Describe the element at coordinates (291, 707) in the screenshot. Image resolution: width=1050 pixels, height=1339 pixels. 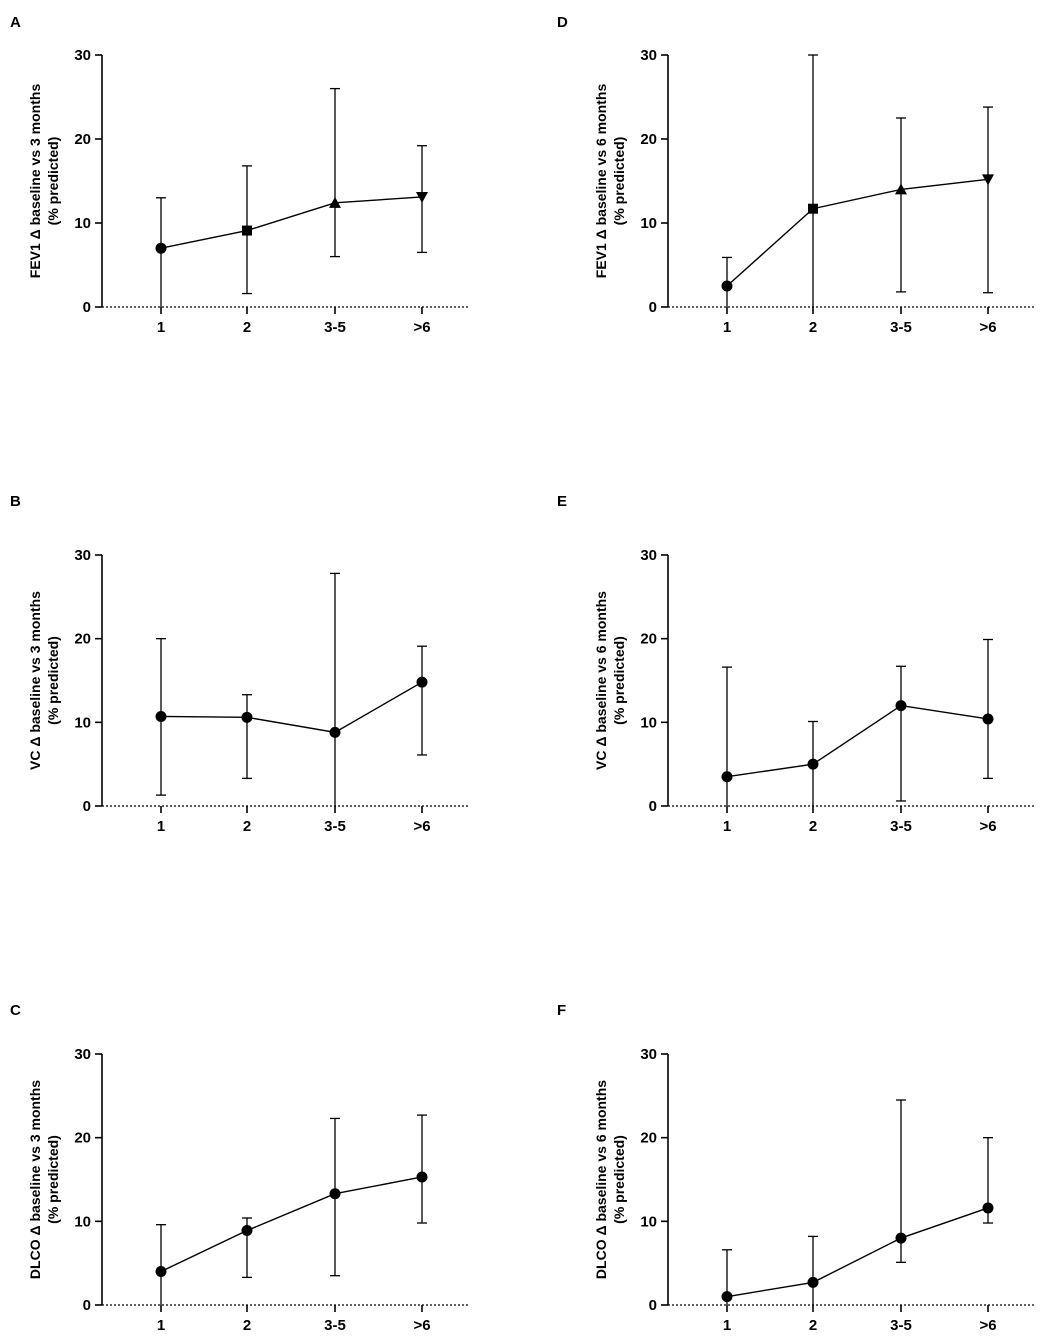
I see `series-line-b` at that location.